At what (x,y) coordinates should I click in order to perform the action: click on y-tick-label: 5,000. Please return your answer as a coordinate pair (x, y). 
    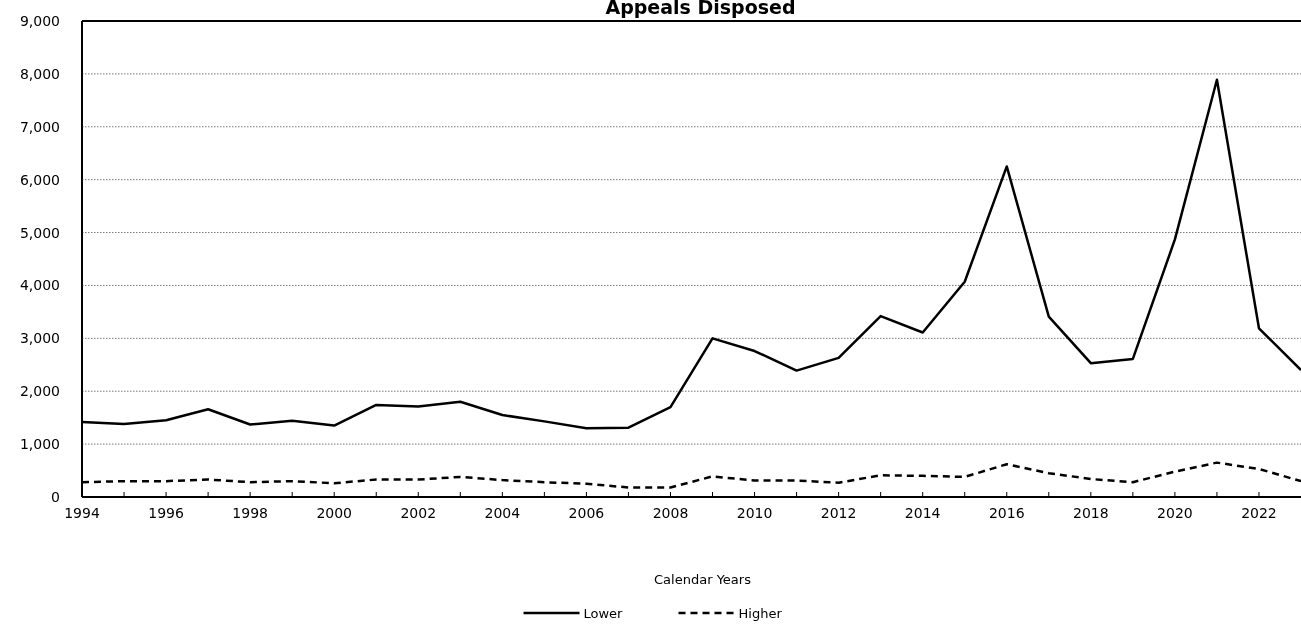
    Looking at the image, I should click on (39, 232).